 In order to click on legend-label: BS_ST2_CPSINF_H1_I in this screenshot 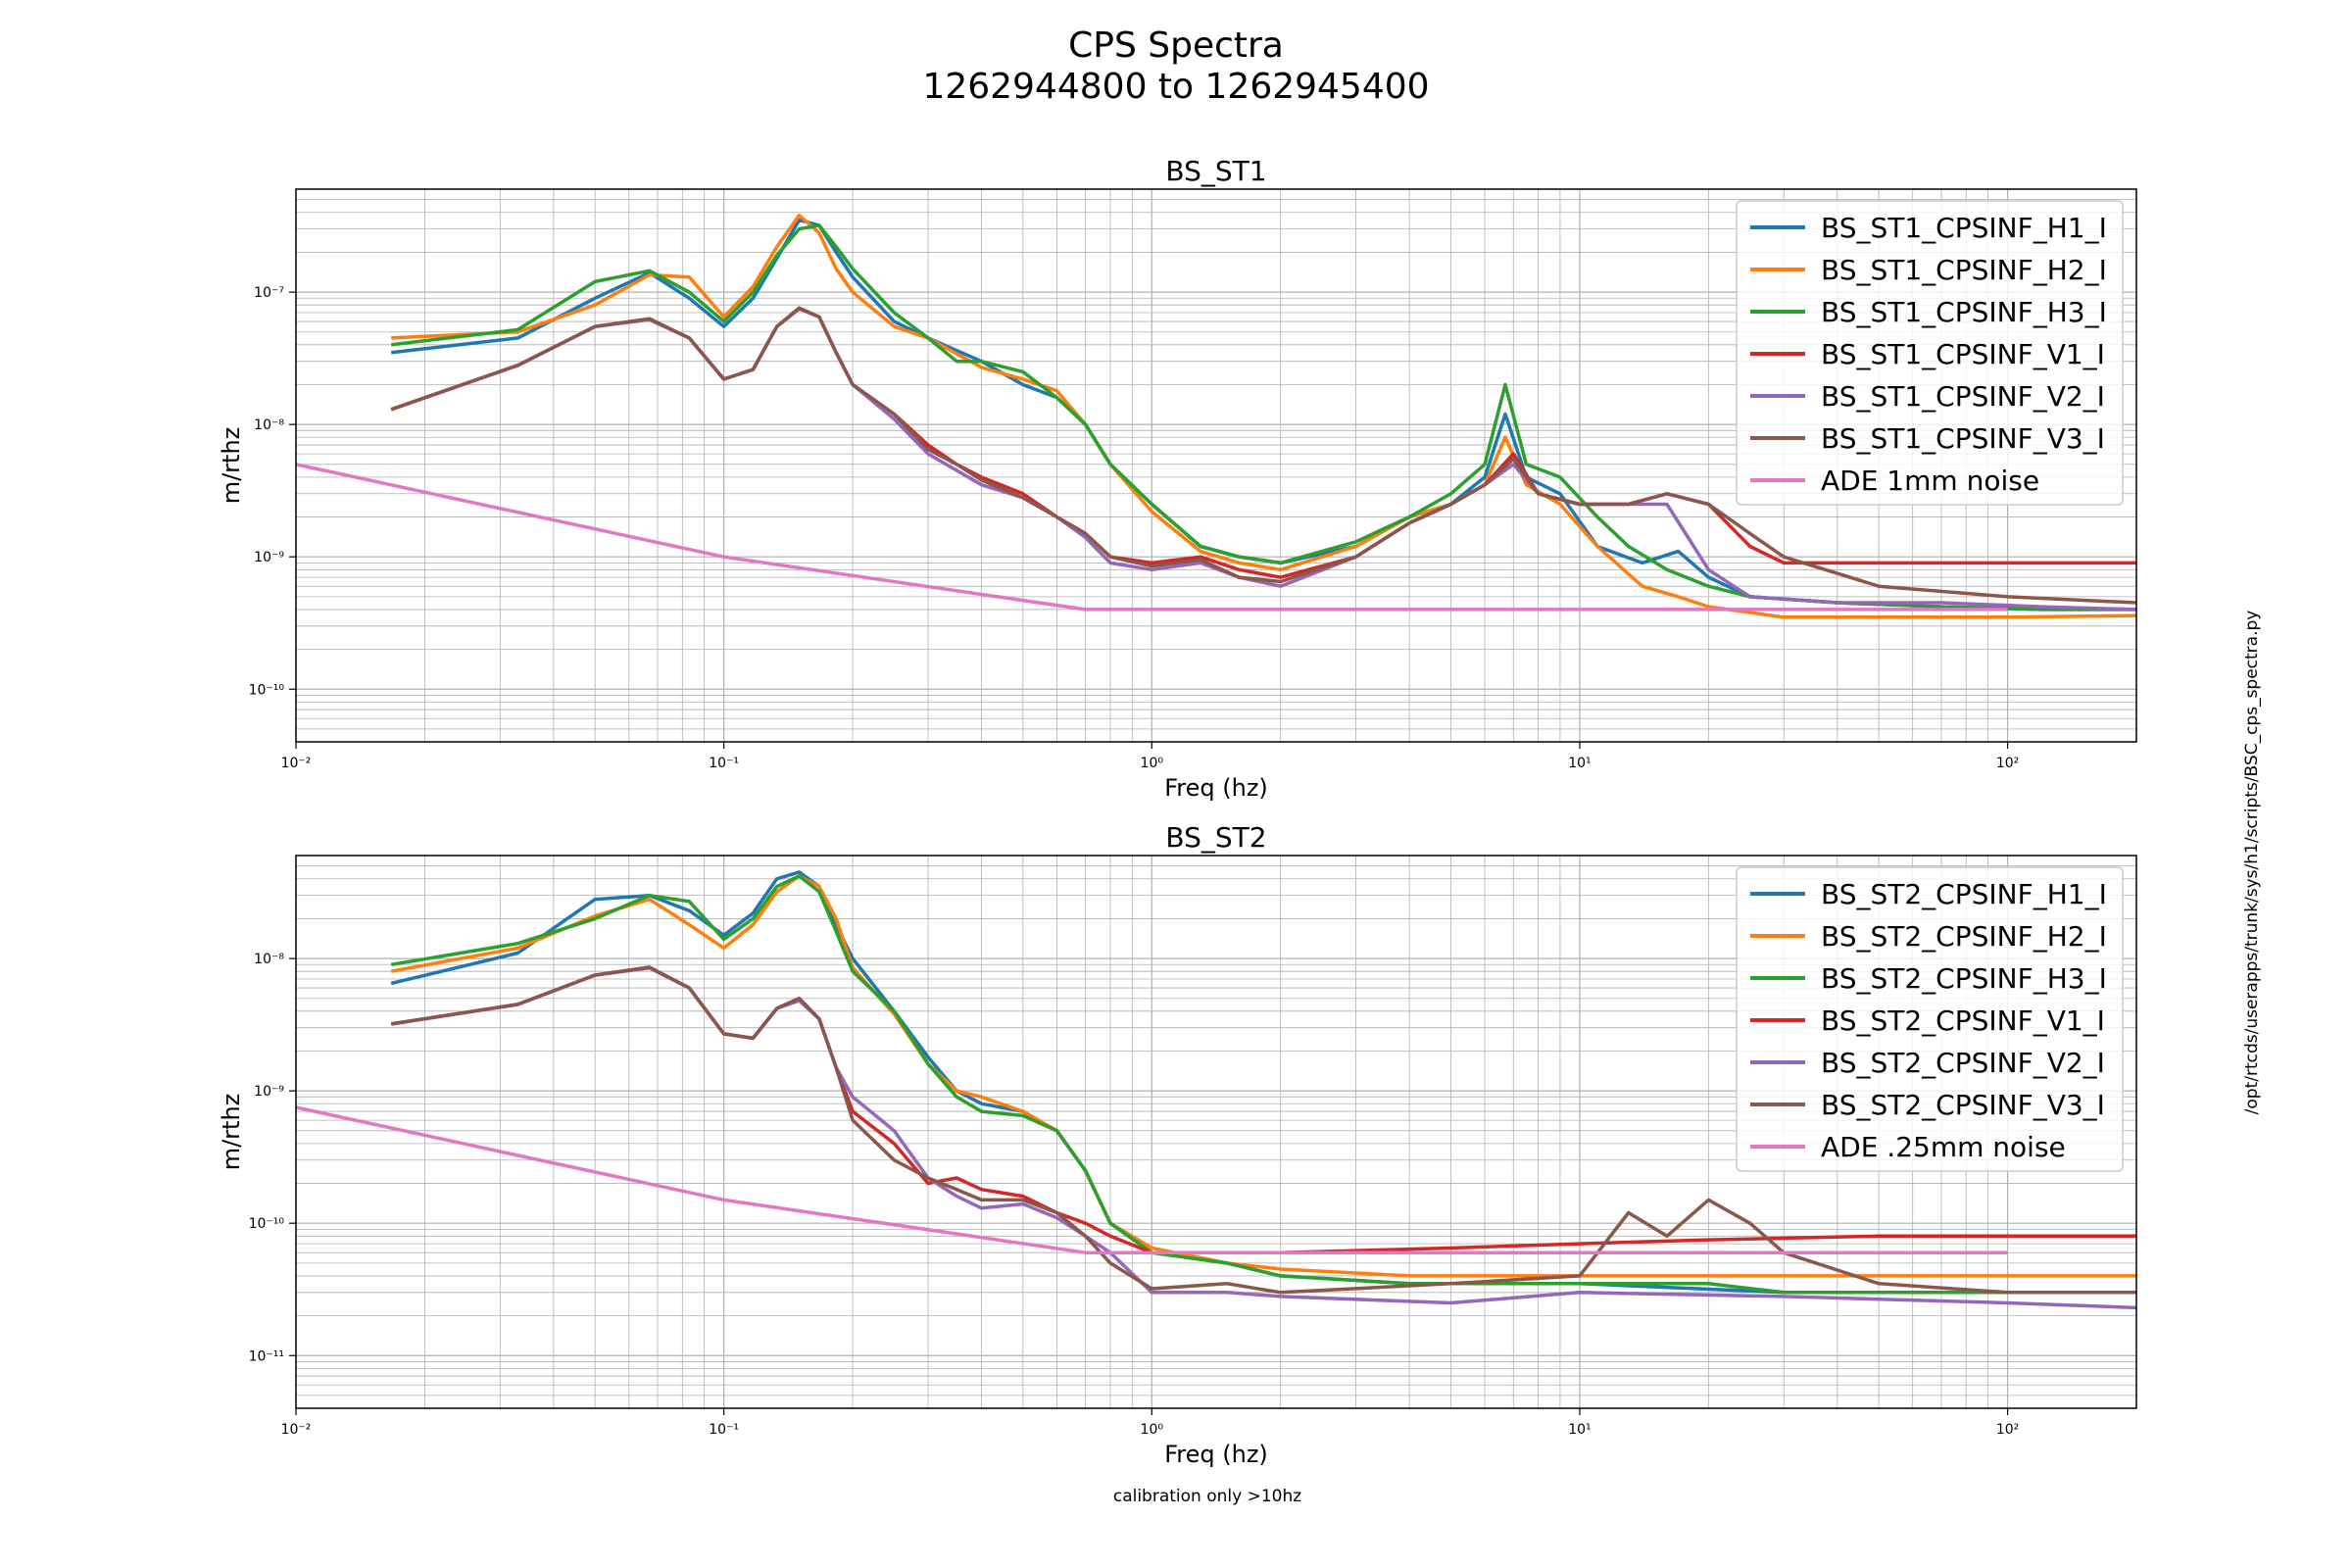, I will do `click(1964, 894)`.